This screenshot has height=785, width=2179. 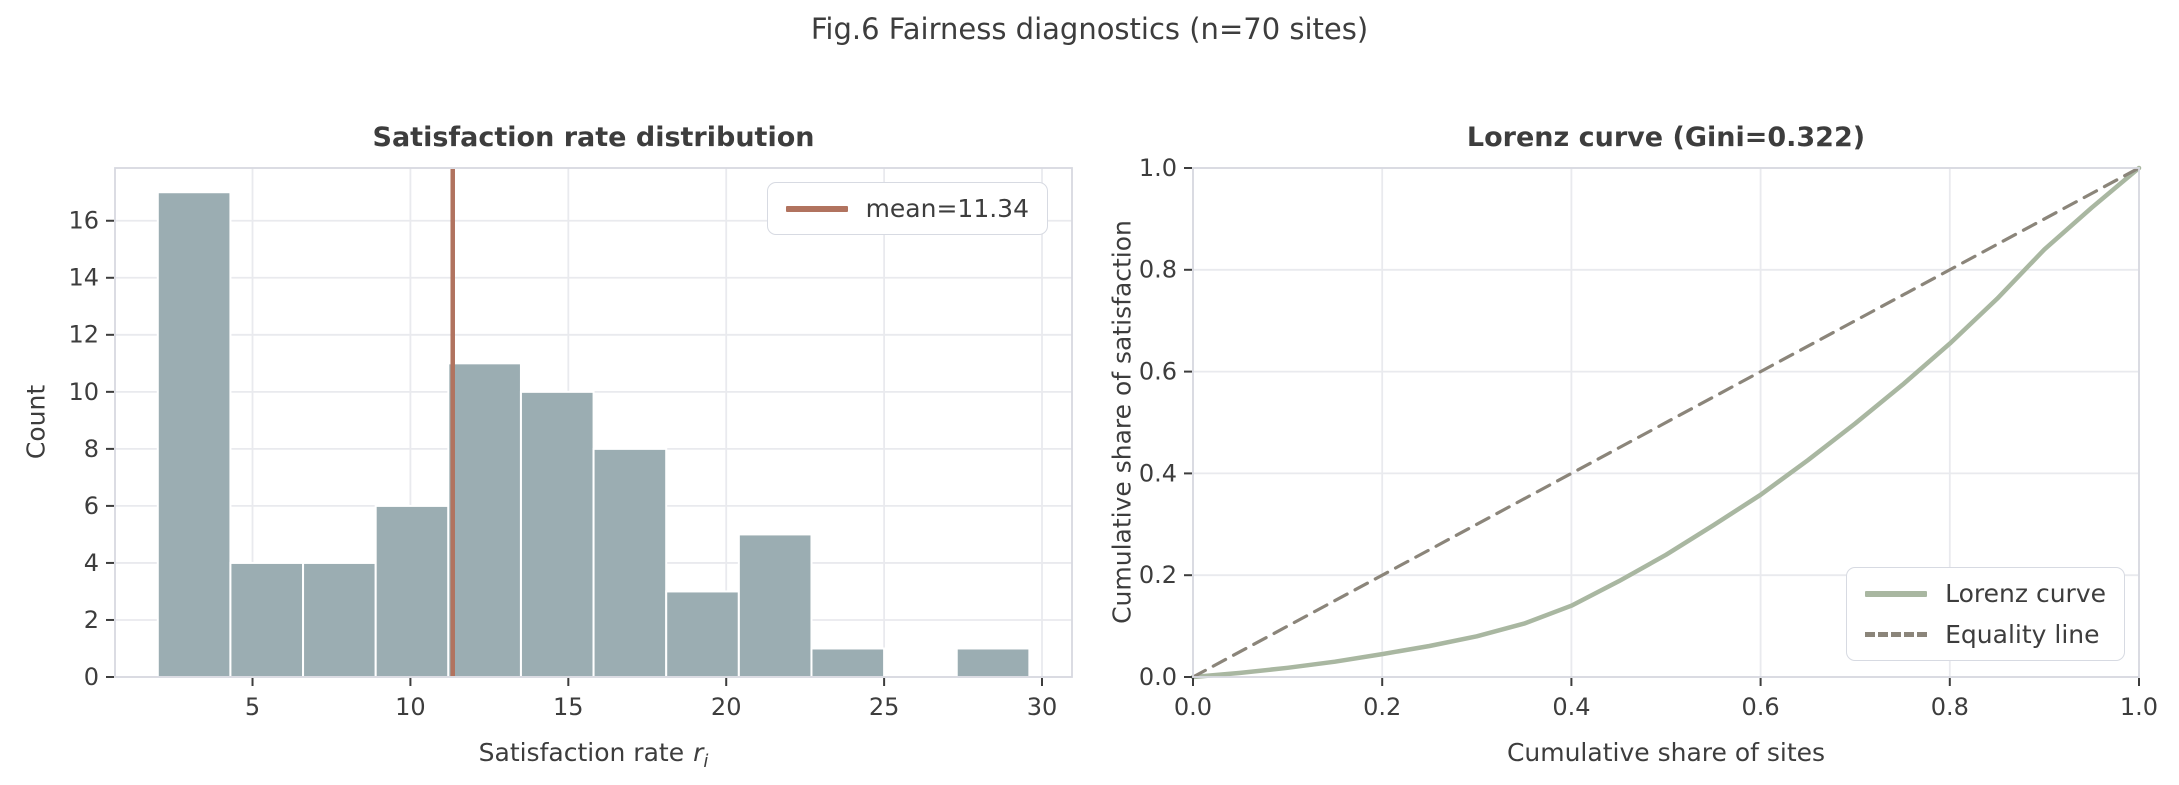 What do you see at coordinates (2139, 707) in the screenshot?
I see `x-tick-label: 1.0` at bounding box center [2139, 707].